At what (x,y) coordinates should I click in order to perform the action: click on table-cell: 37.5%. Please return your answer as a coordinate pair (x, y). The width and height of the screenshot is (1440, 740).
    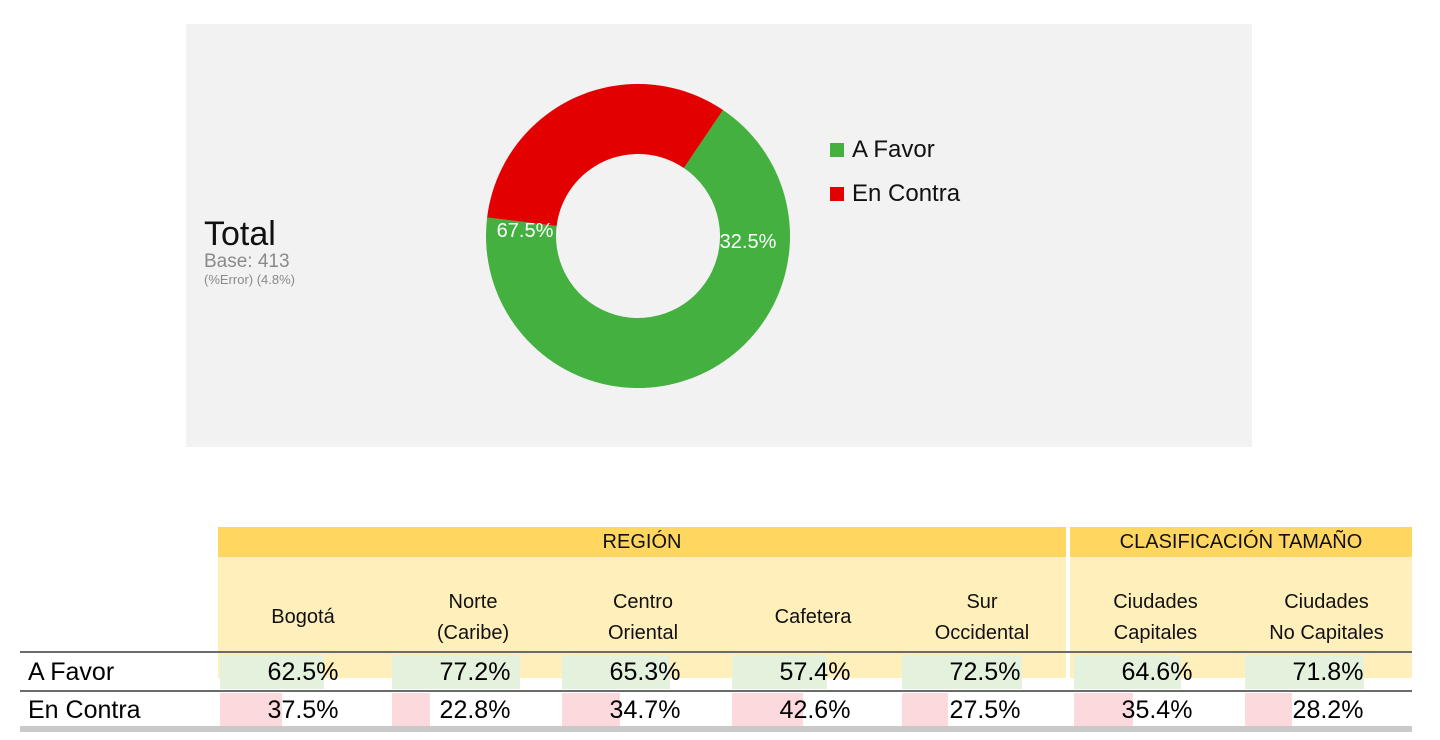
    Looking at the image, I should click on (303, 710).